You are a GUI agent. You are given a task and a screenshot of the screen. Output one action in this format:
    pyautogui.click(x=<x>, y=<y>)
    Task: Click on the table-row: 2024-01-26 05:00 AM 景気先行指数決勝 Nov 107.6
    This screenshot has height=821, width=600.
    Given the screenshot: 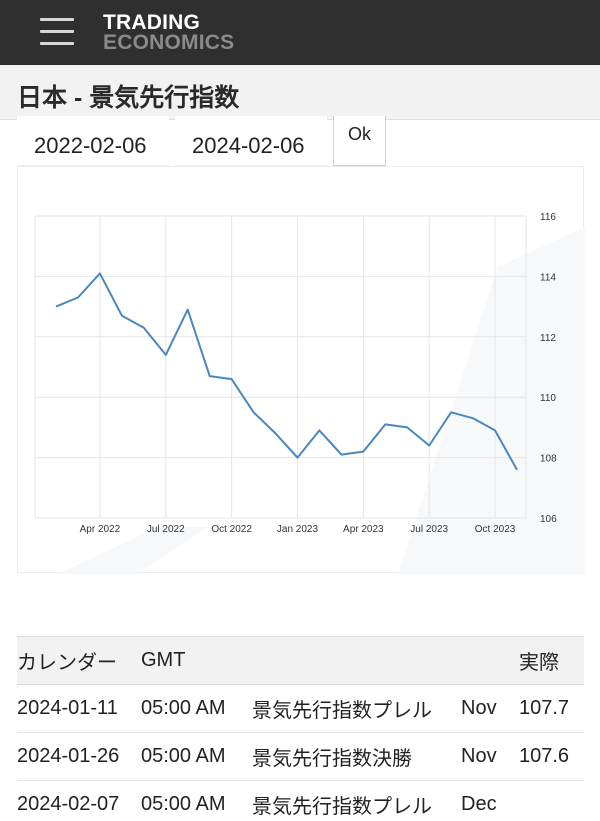 What is the action you would take?
    pyautogui.click(x=300, y=756)
    